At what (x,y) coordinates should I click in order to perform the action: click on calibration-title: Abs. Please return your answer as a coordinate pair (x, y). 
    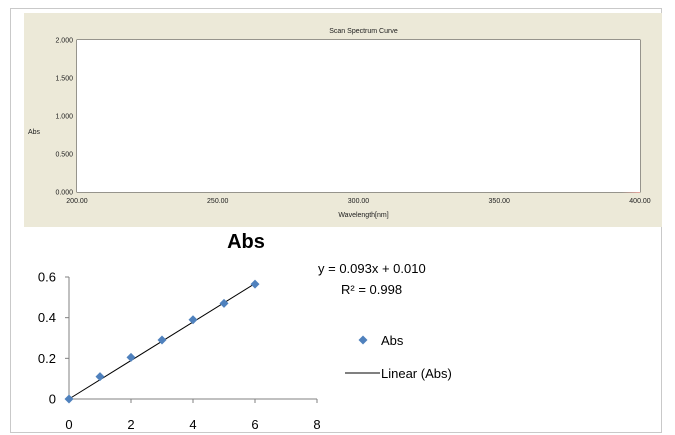
    Looking at the image, I should click on (246, 242).